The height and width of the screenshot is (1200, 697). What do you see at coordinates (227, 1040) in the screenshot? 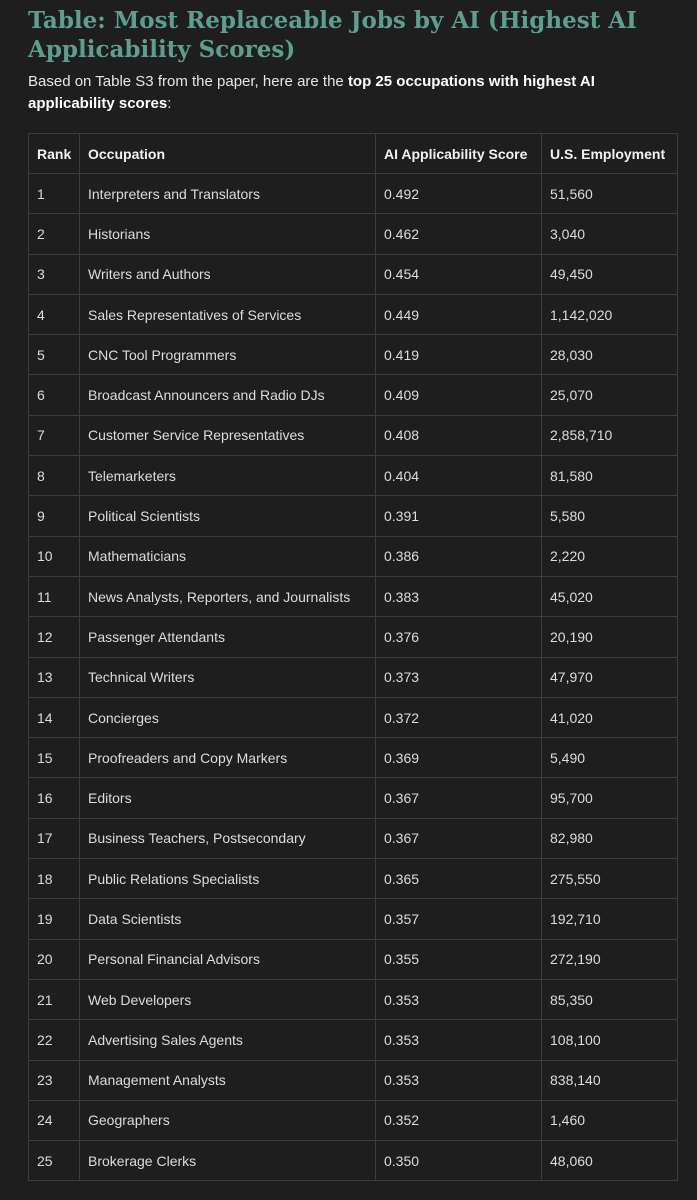
I see `cell-occupation: Advertising Sales Agents` at bounding box center [227, 1040].